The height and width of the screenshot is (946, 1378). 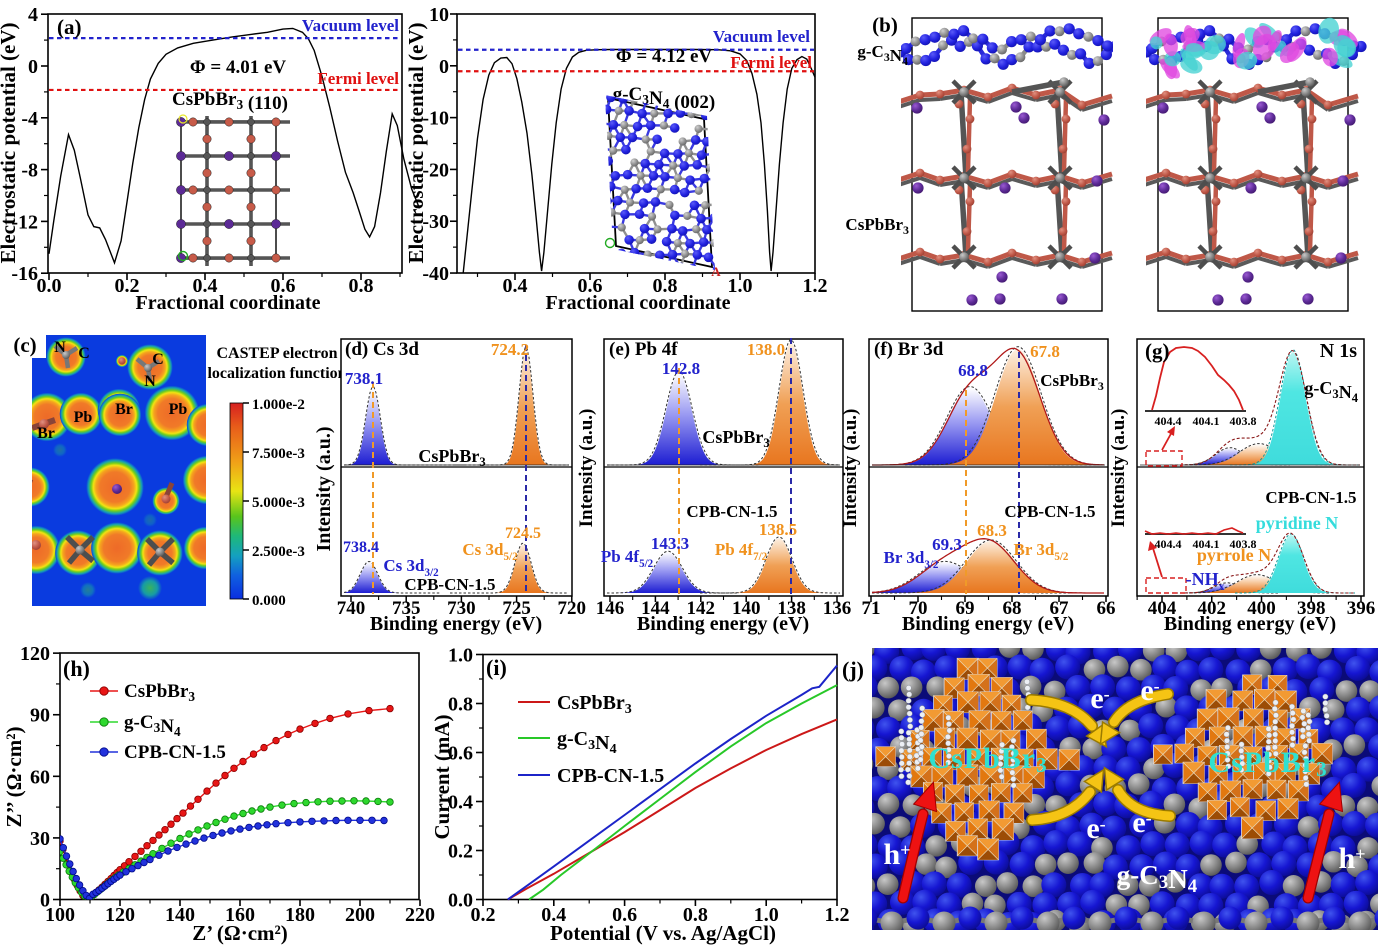 What do you see at coordinates (40, 777) in the screenshot?
I see `svg-text: 60` at bounding box center [40, 777].